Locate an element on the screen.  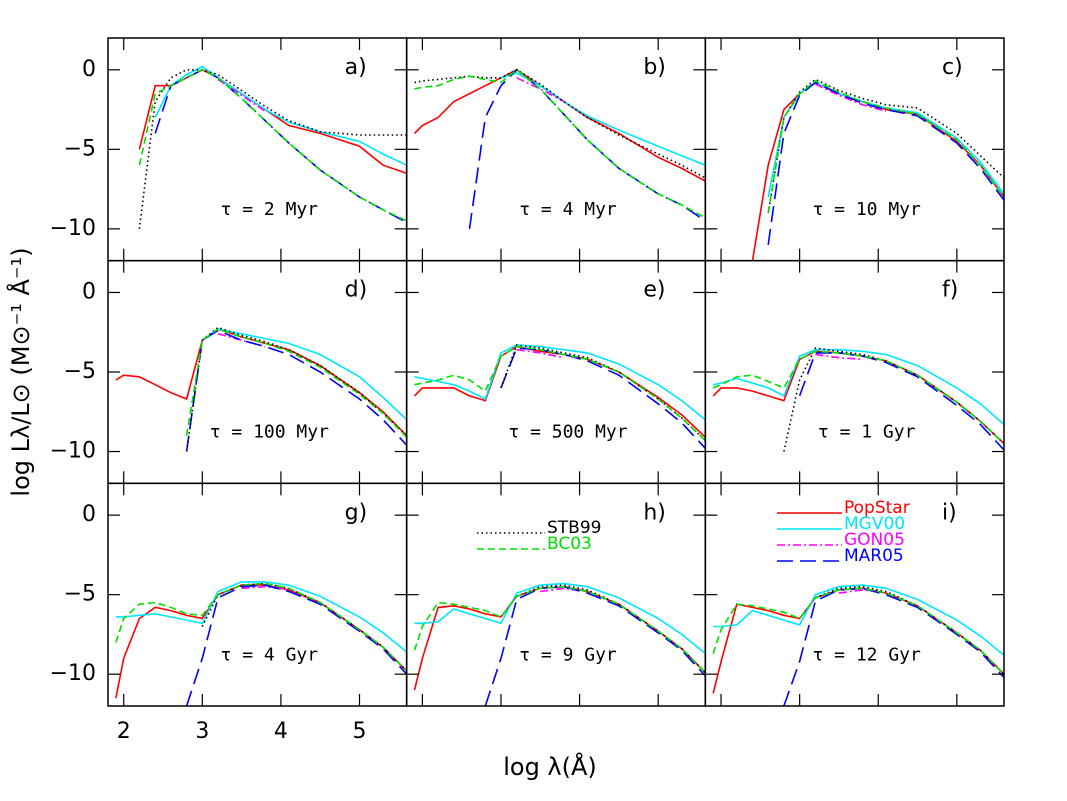
panel-annotation: τ = 4 Myr is located at coordinates (568, 209).